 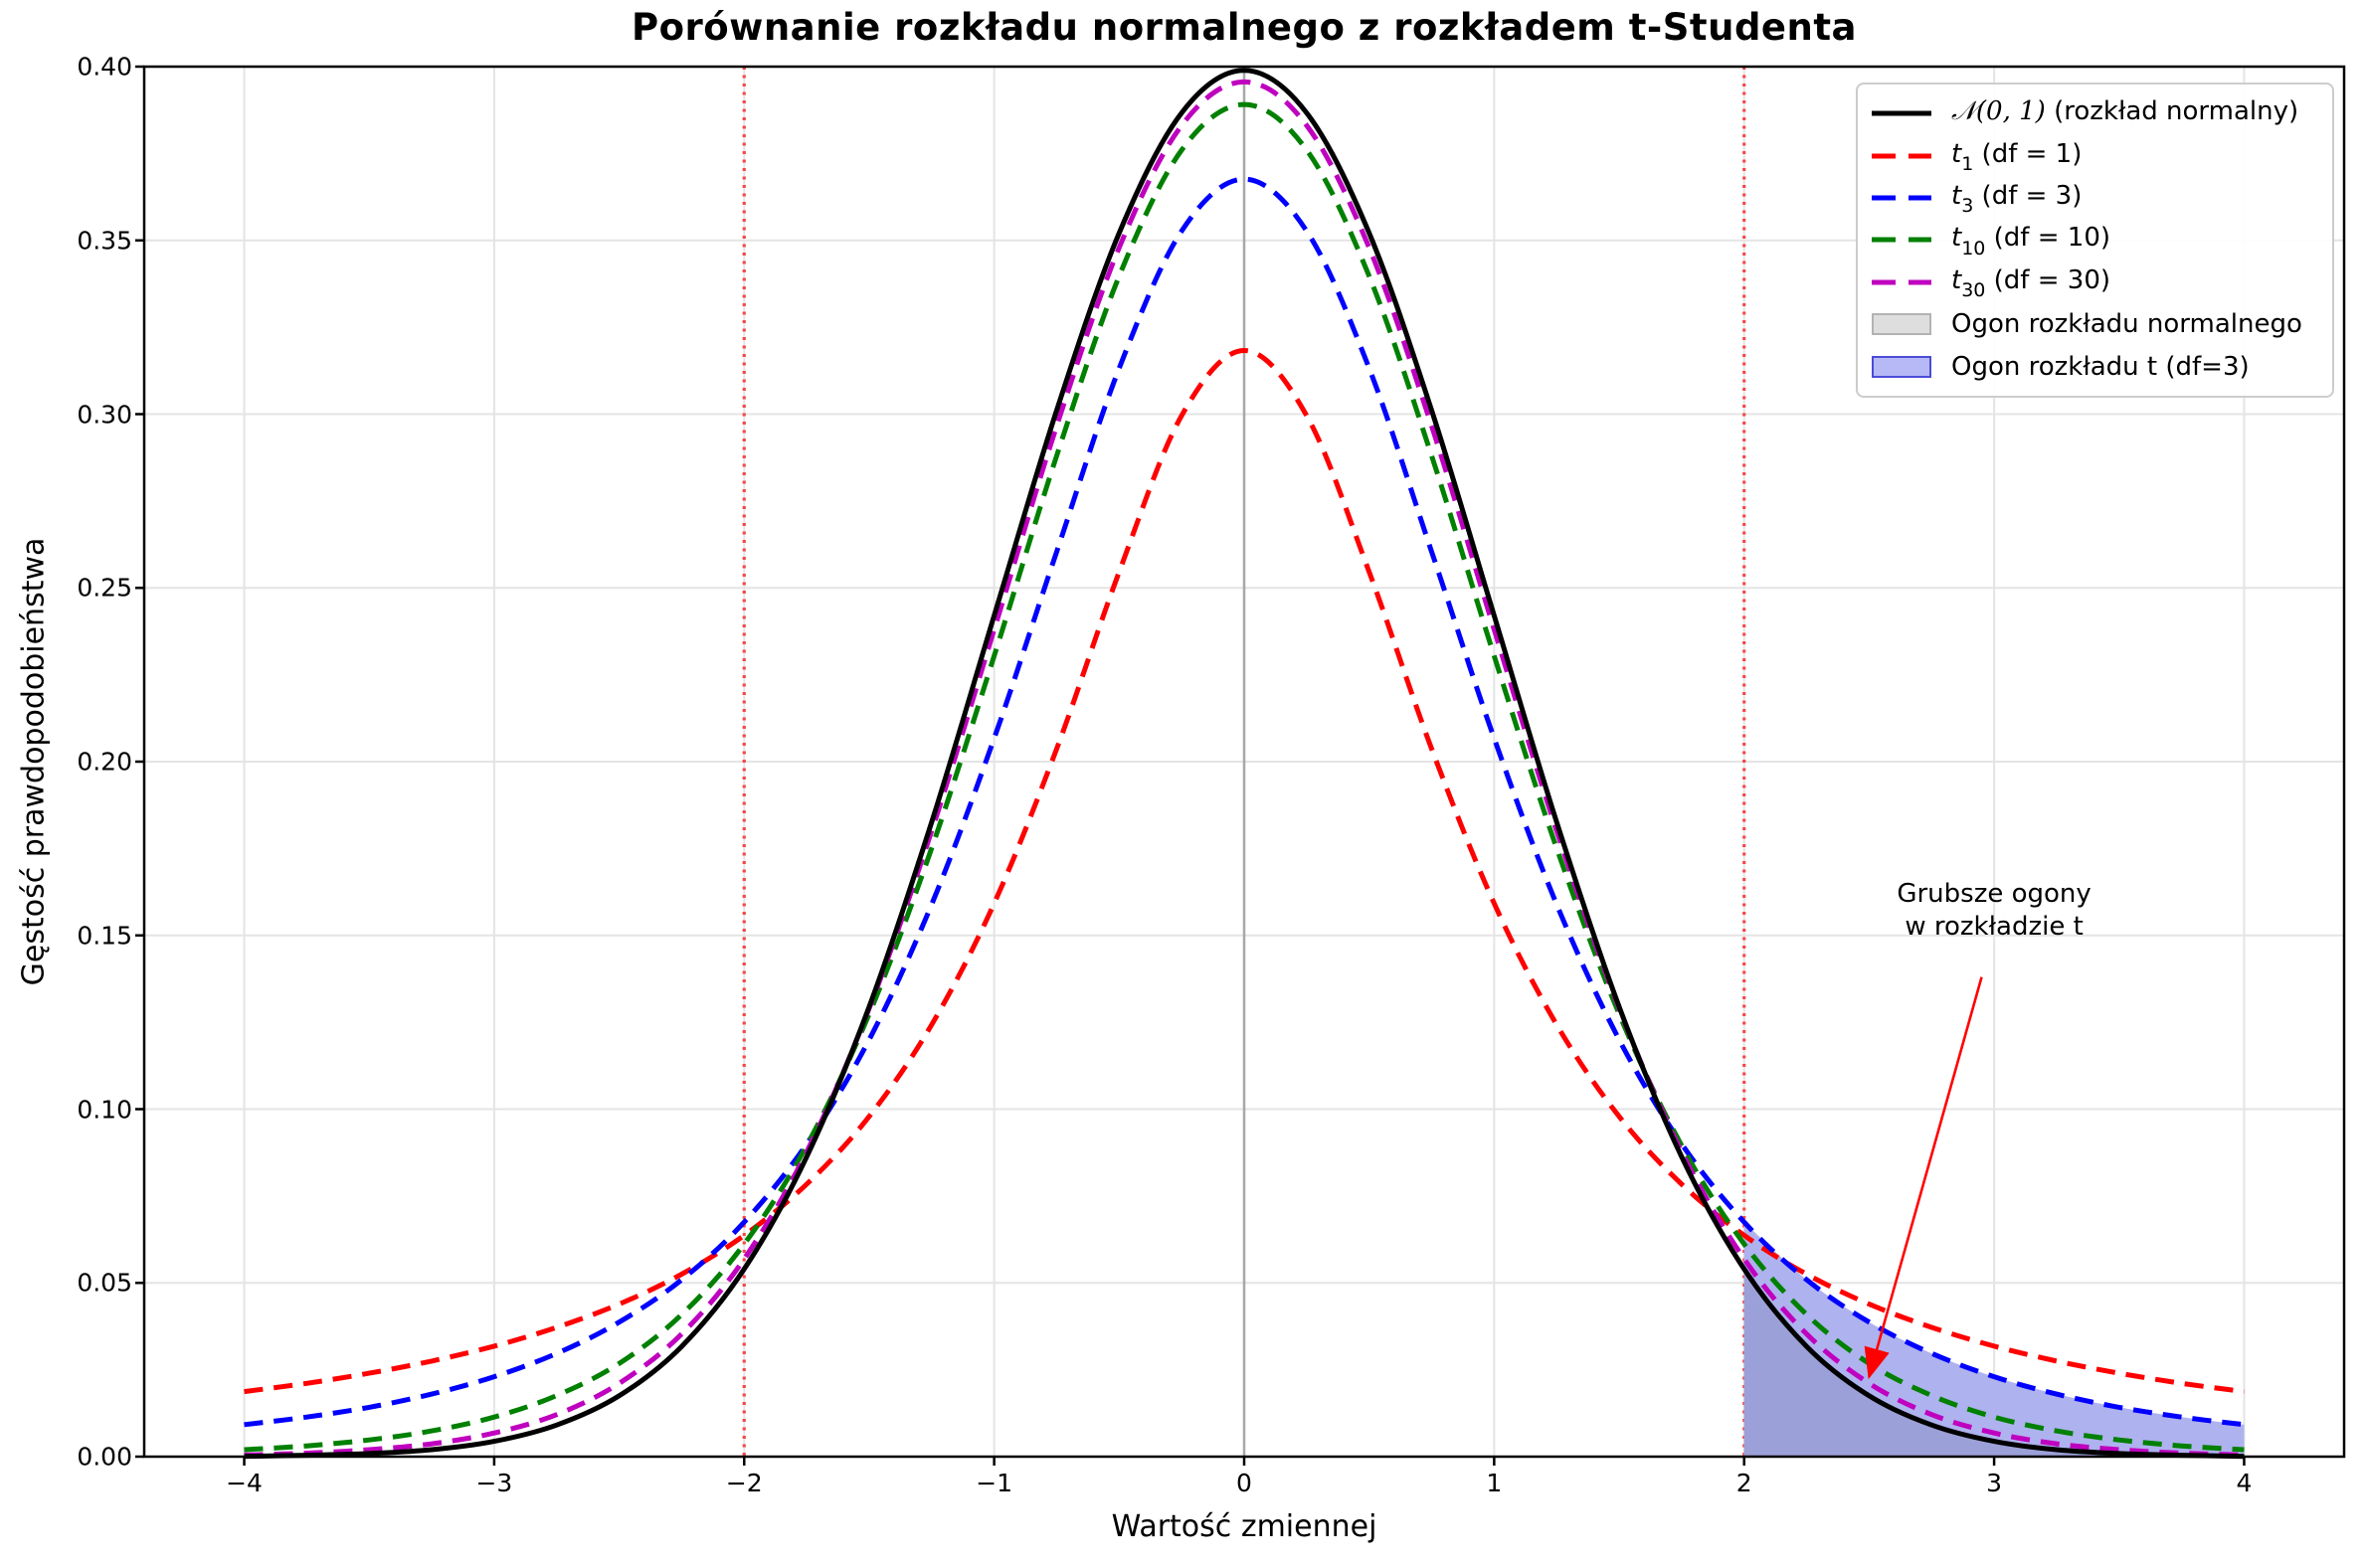 What do you see at coordinates (2096, 155) in the screenshot?
I see `legend-item-t1: t1 (df = 1)` at bounding box center [2096, 155].